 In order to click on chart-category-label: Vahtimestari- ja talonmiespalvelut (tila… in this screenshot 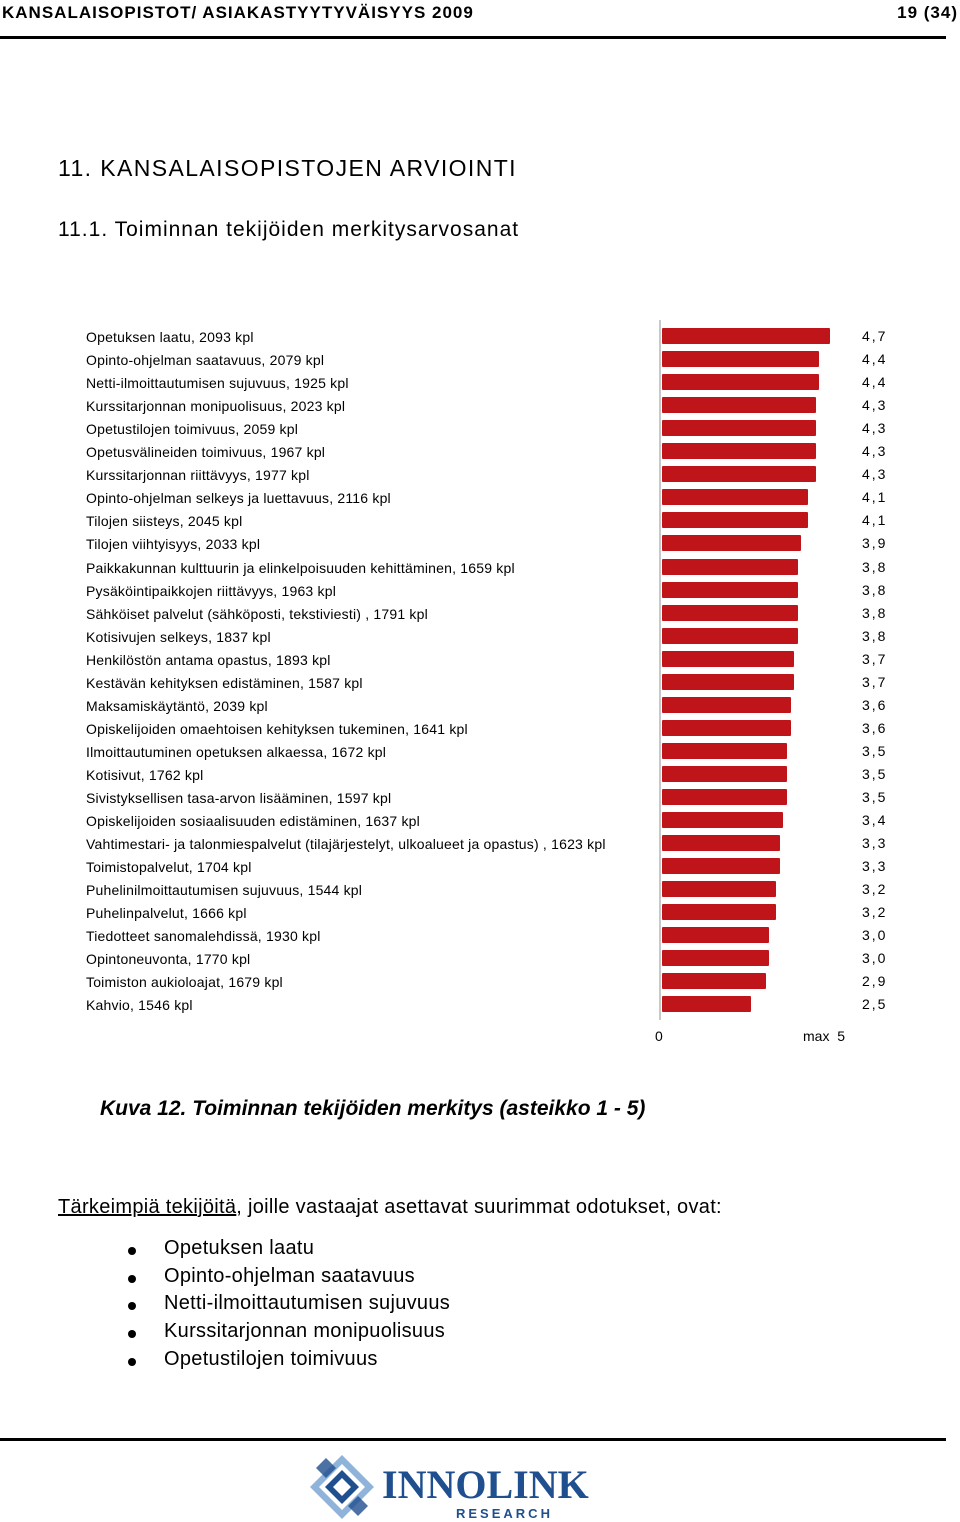, I will do `click(346, 844)`.